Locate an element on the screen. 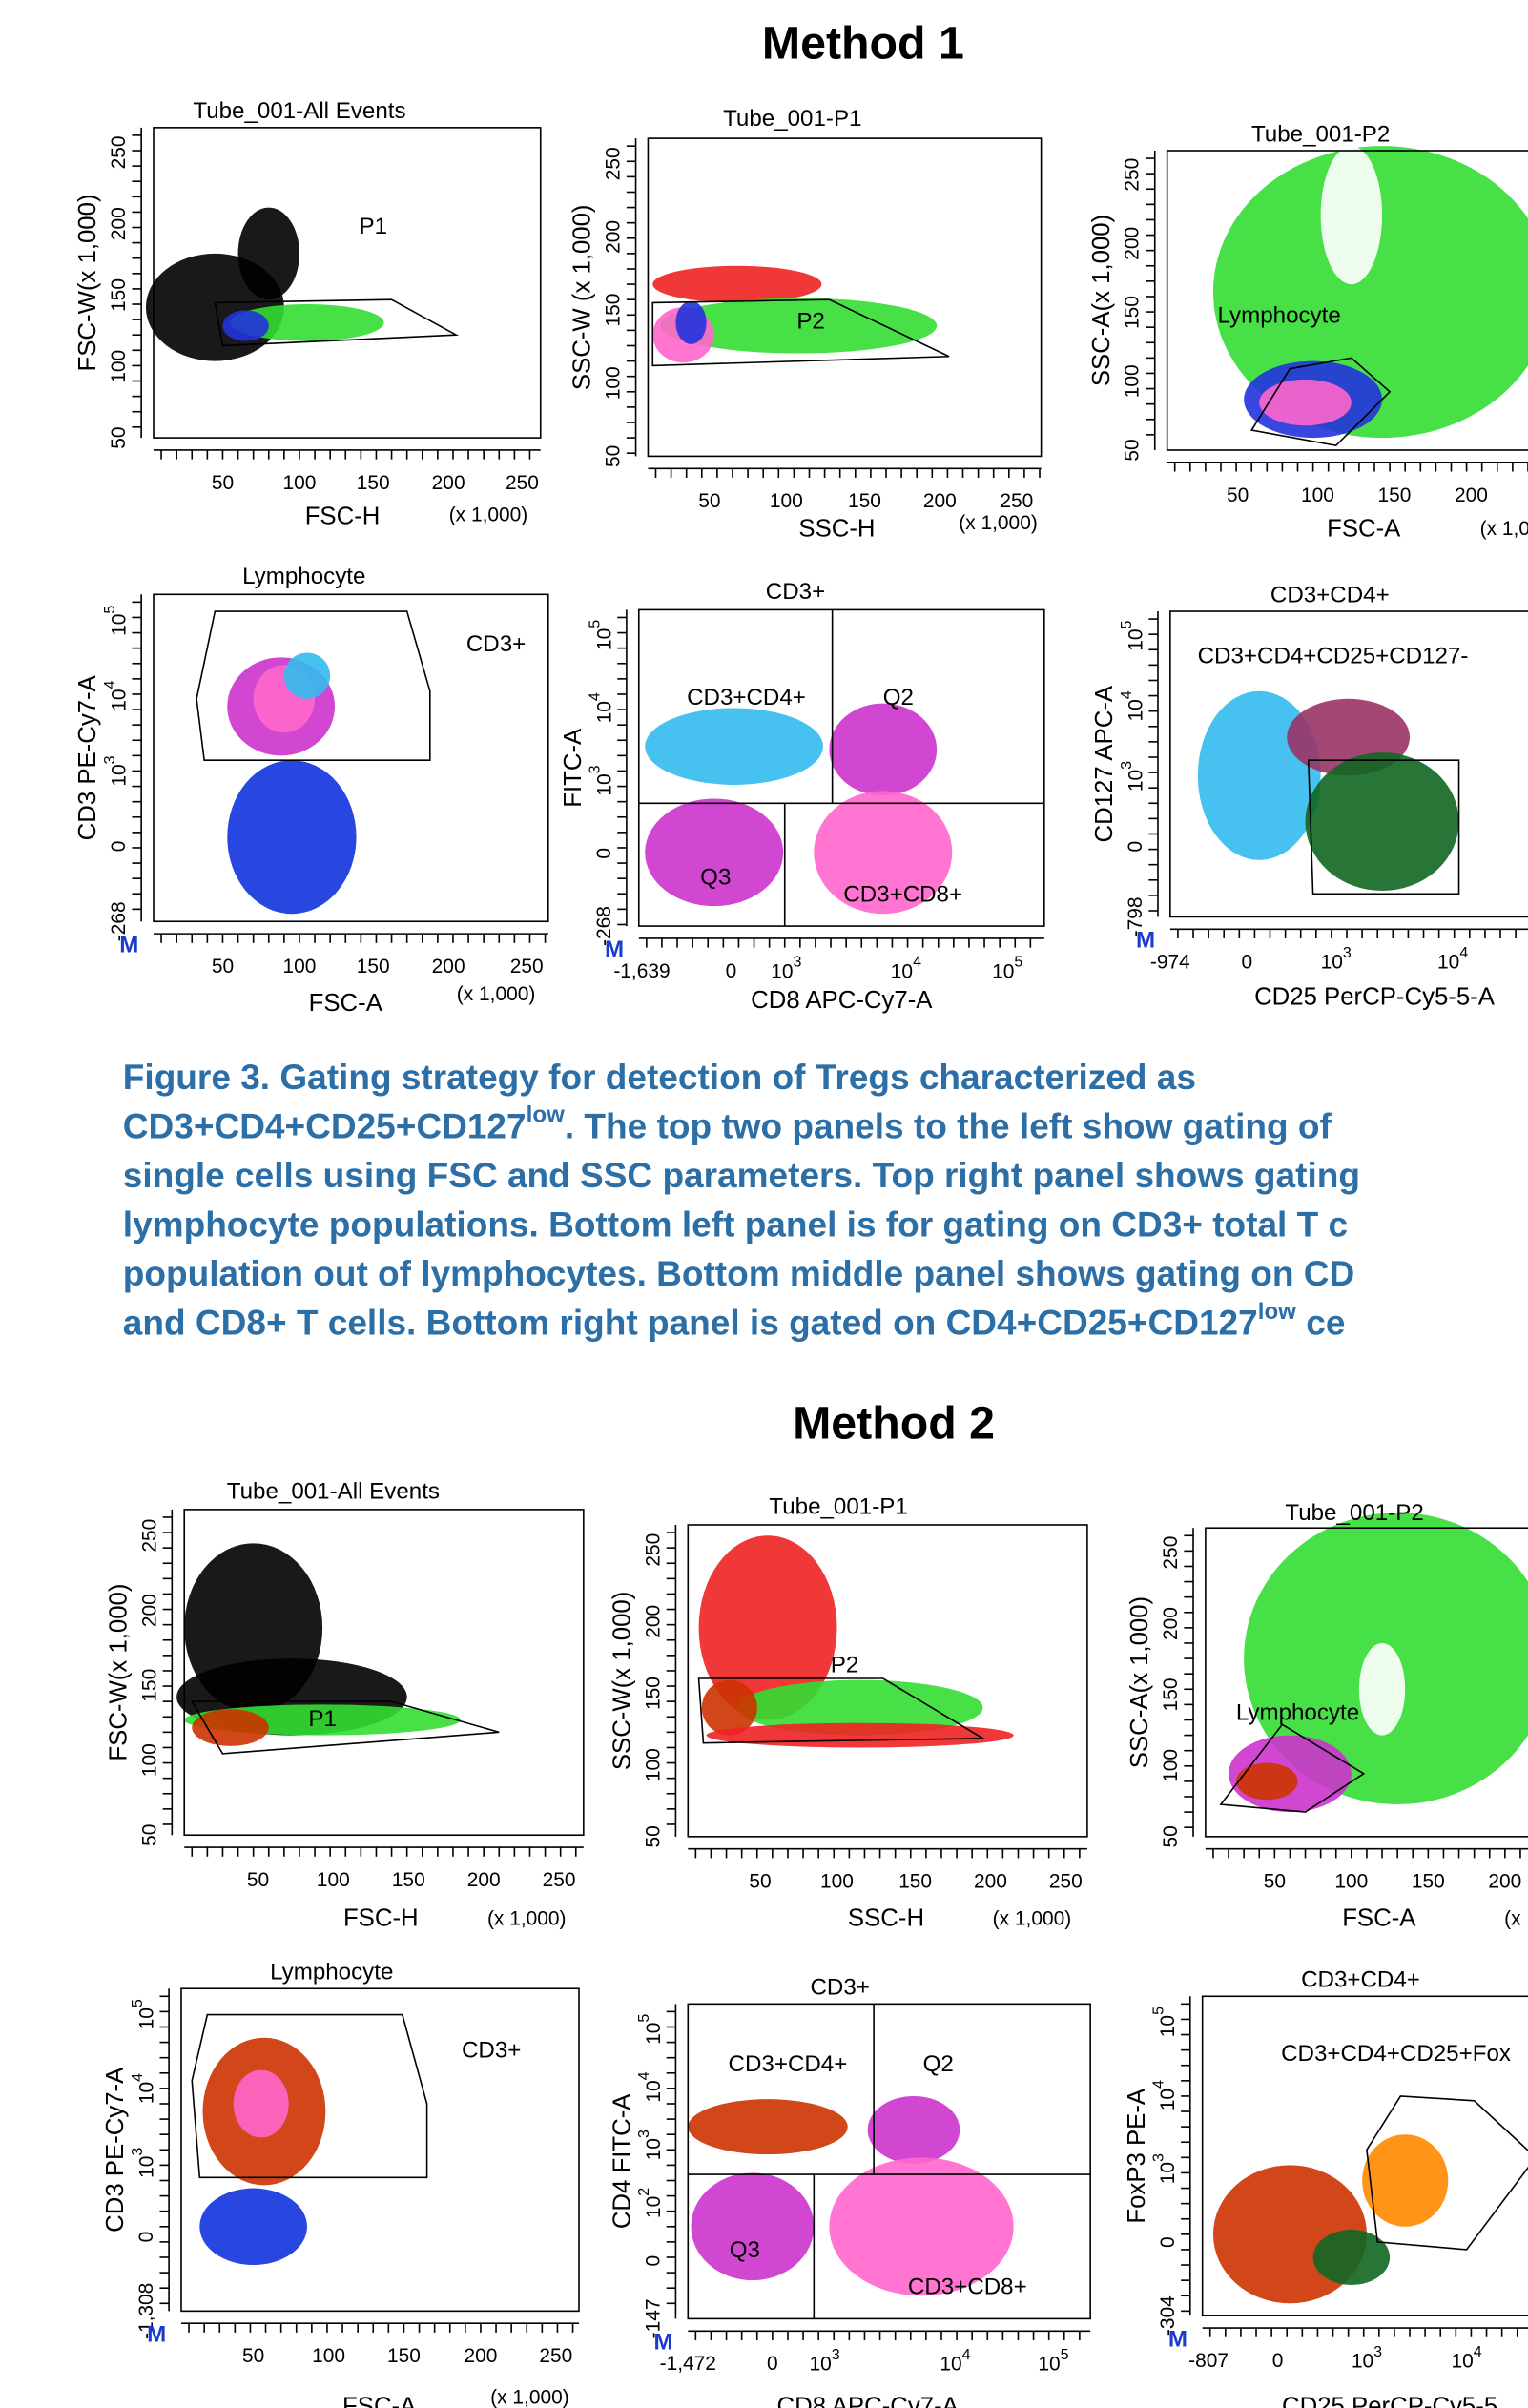 This screenshot has height=2408, width=1528. x-axis-label: FSC-H is located at coordinates (381, 1918).